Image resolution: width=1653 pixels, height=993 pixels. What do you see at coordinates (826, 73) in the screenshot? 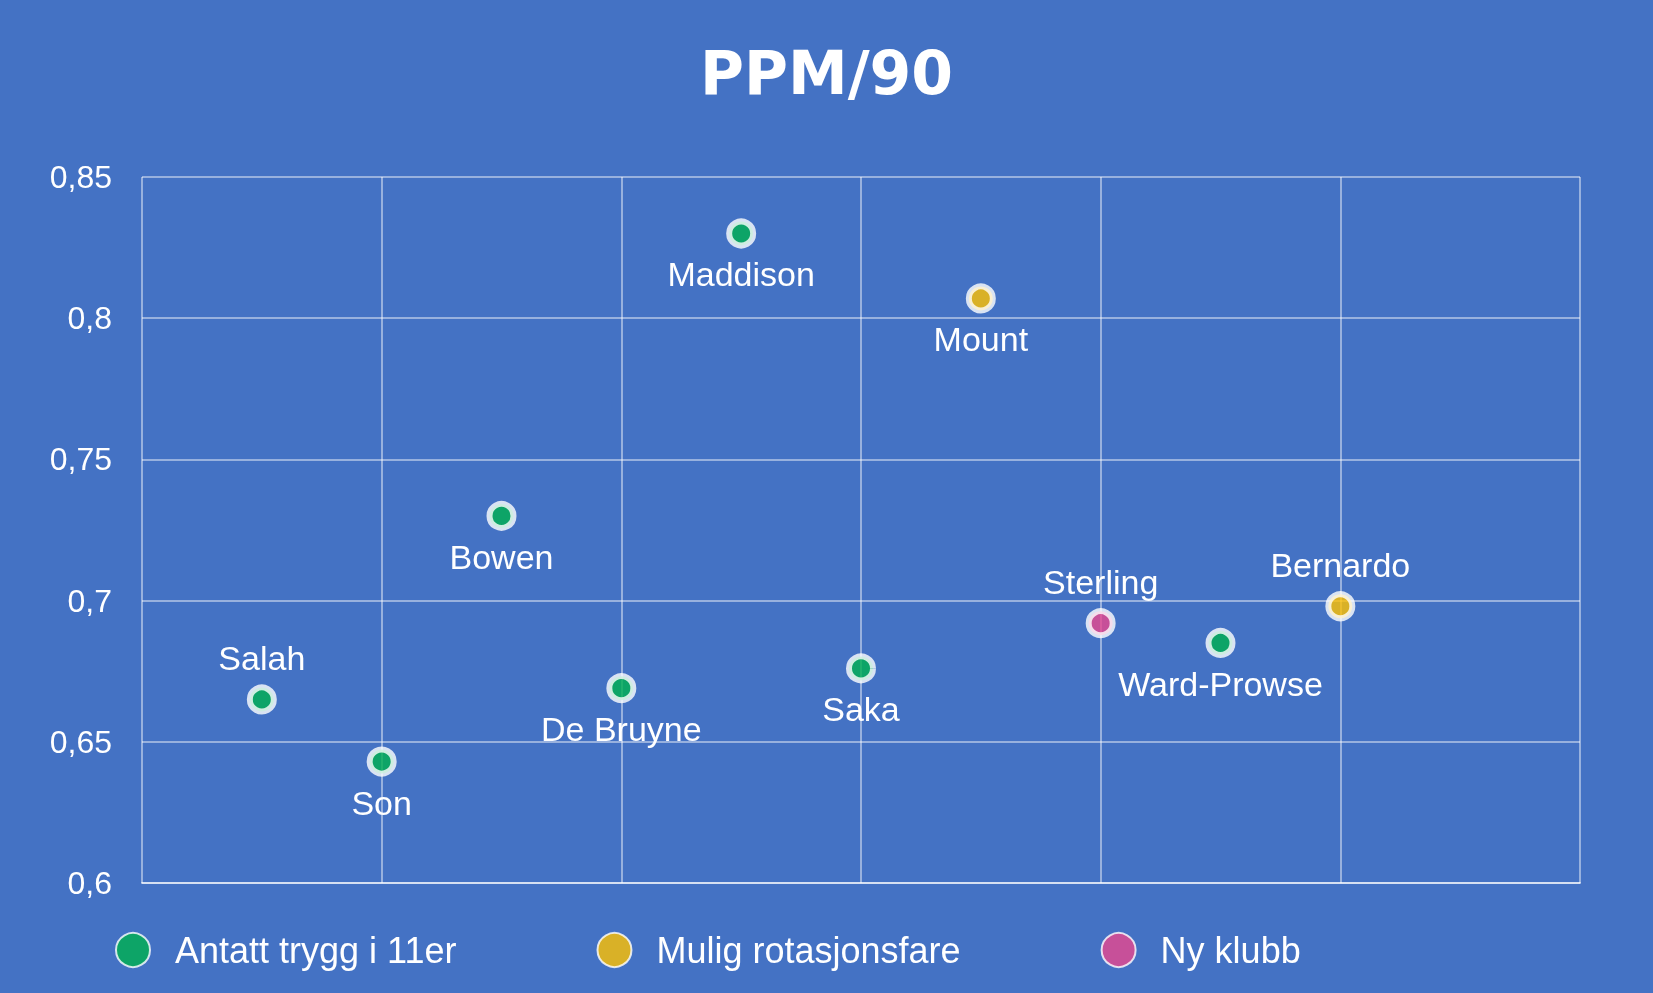
I see `chart-title: PPM/90` at bounding box center [826, 73].